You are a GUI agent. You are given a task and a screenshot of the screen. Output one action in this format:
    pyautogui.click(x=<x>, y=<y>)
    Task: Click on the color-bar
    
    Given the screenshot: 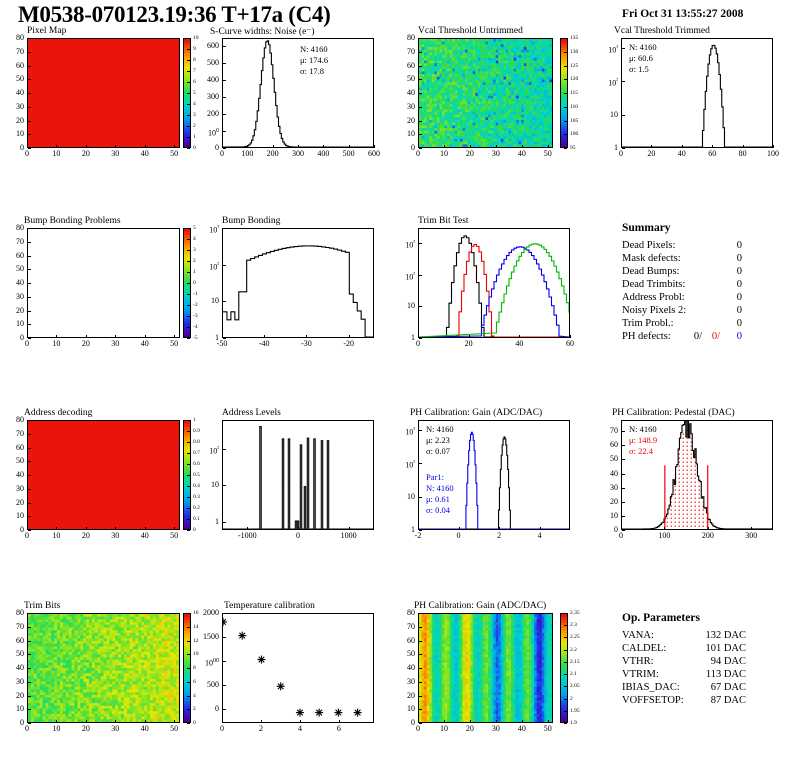 What is the action you would take?
    pyautogui.click(x=187, y=283)
    